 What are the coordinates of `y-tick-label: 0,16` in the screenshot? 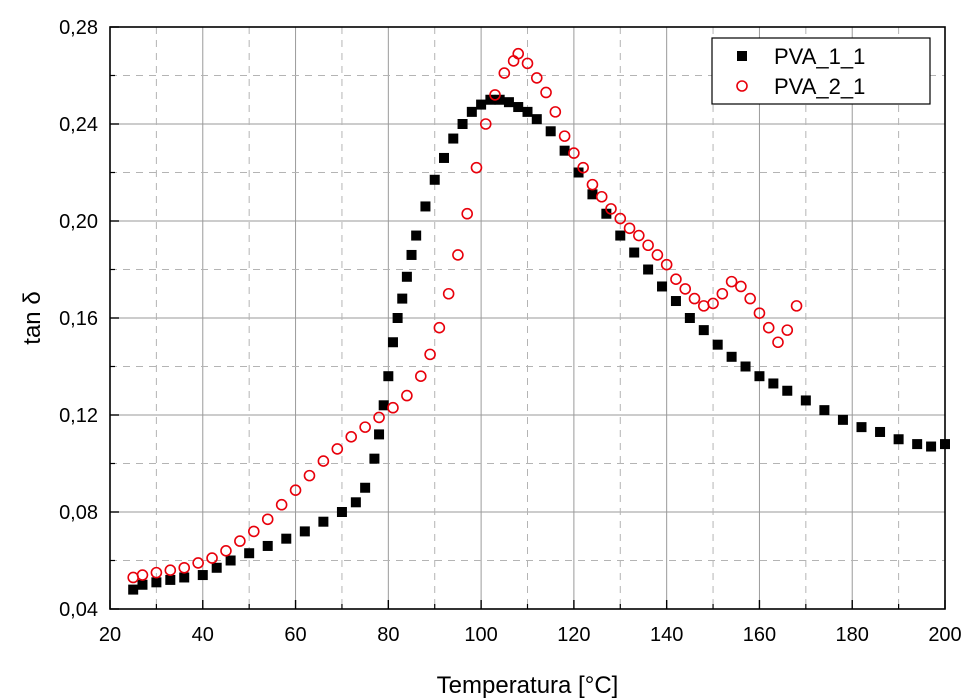 It's located at (78, 319).